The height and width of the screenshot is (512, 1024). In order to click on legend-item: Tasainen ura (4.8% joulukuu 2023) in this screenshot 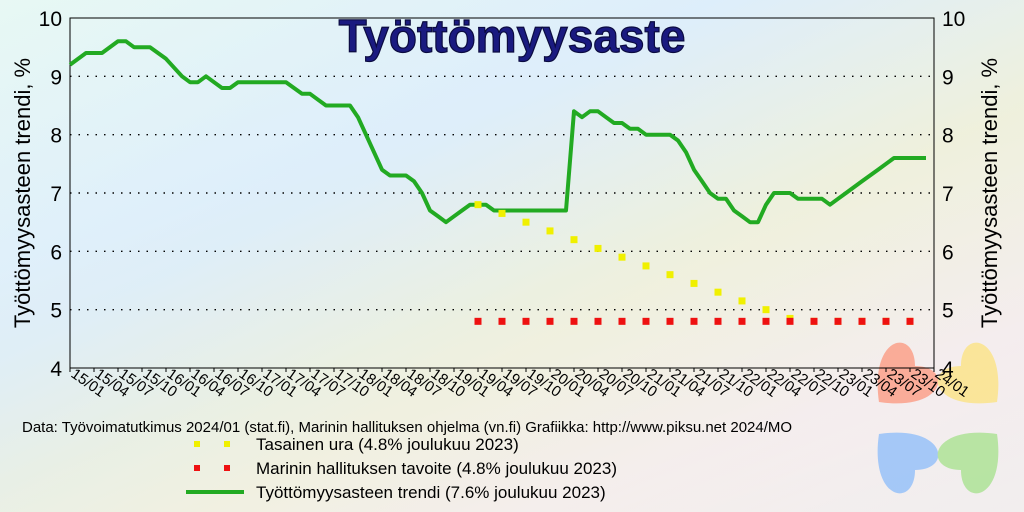, I will do `click(356, 444)`.